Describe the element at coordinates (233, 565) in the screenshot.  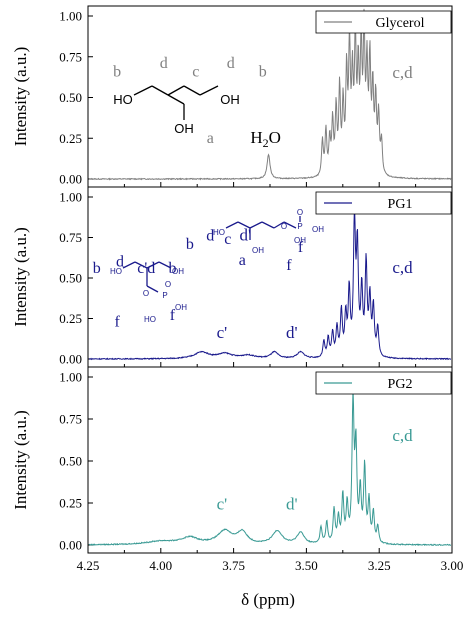
I see `x-tick-label: 3.75` at that location.